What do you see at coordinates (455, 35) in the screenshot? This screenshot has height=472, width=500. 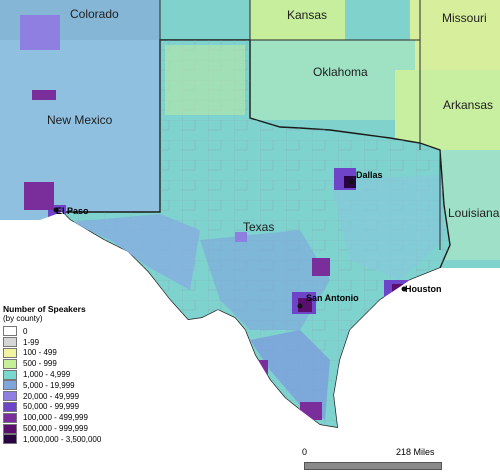 I see `missouri-region` at bounding box center [455, 35].